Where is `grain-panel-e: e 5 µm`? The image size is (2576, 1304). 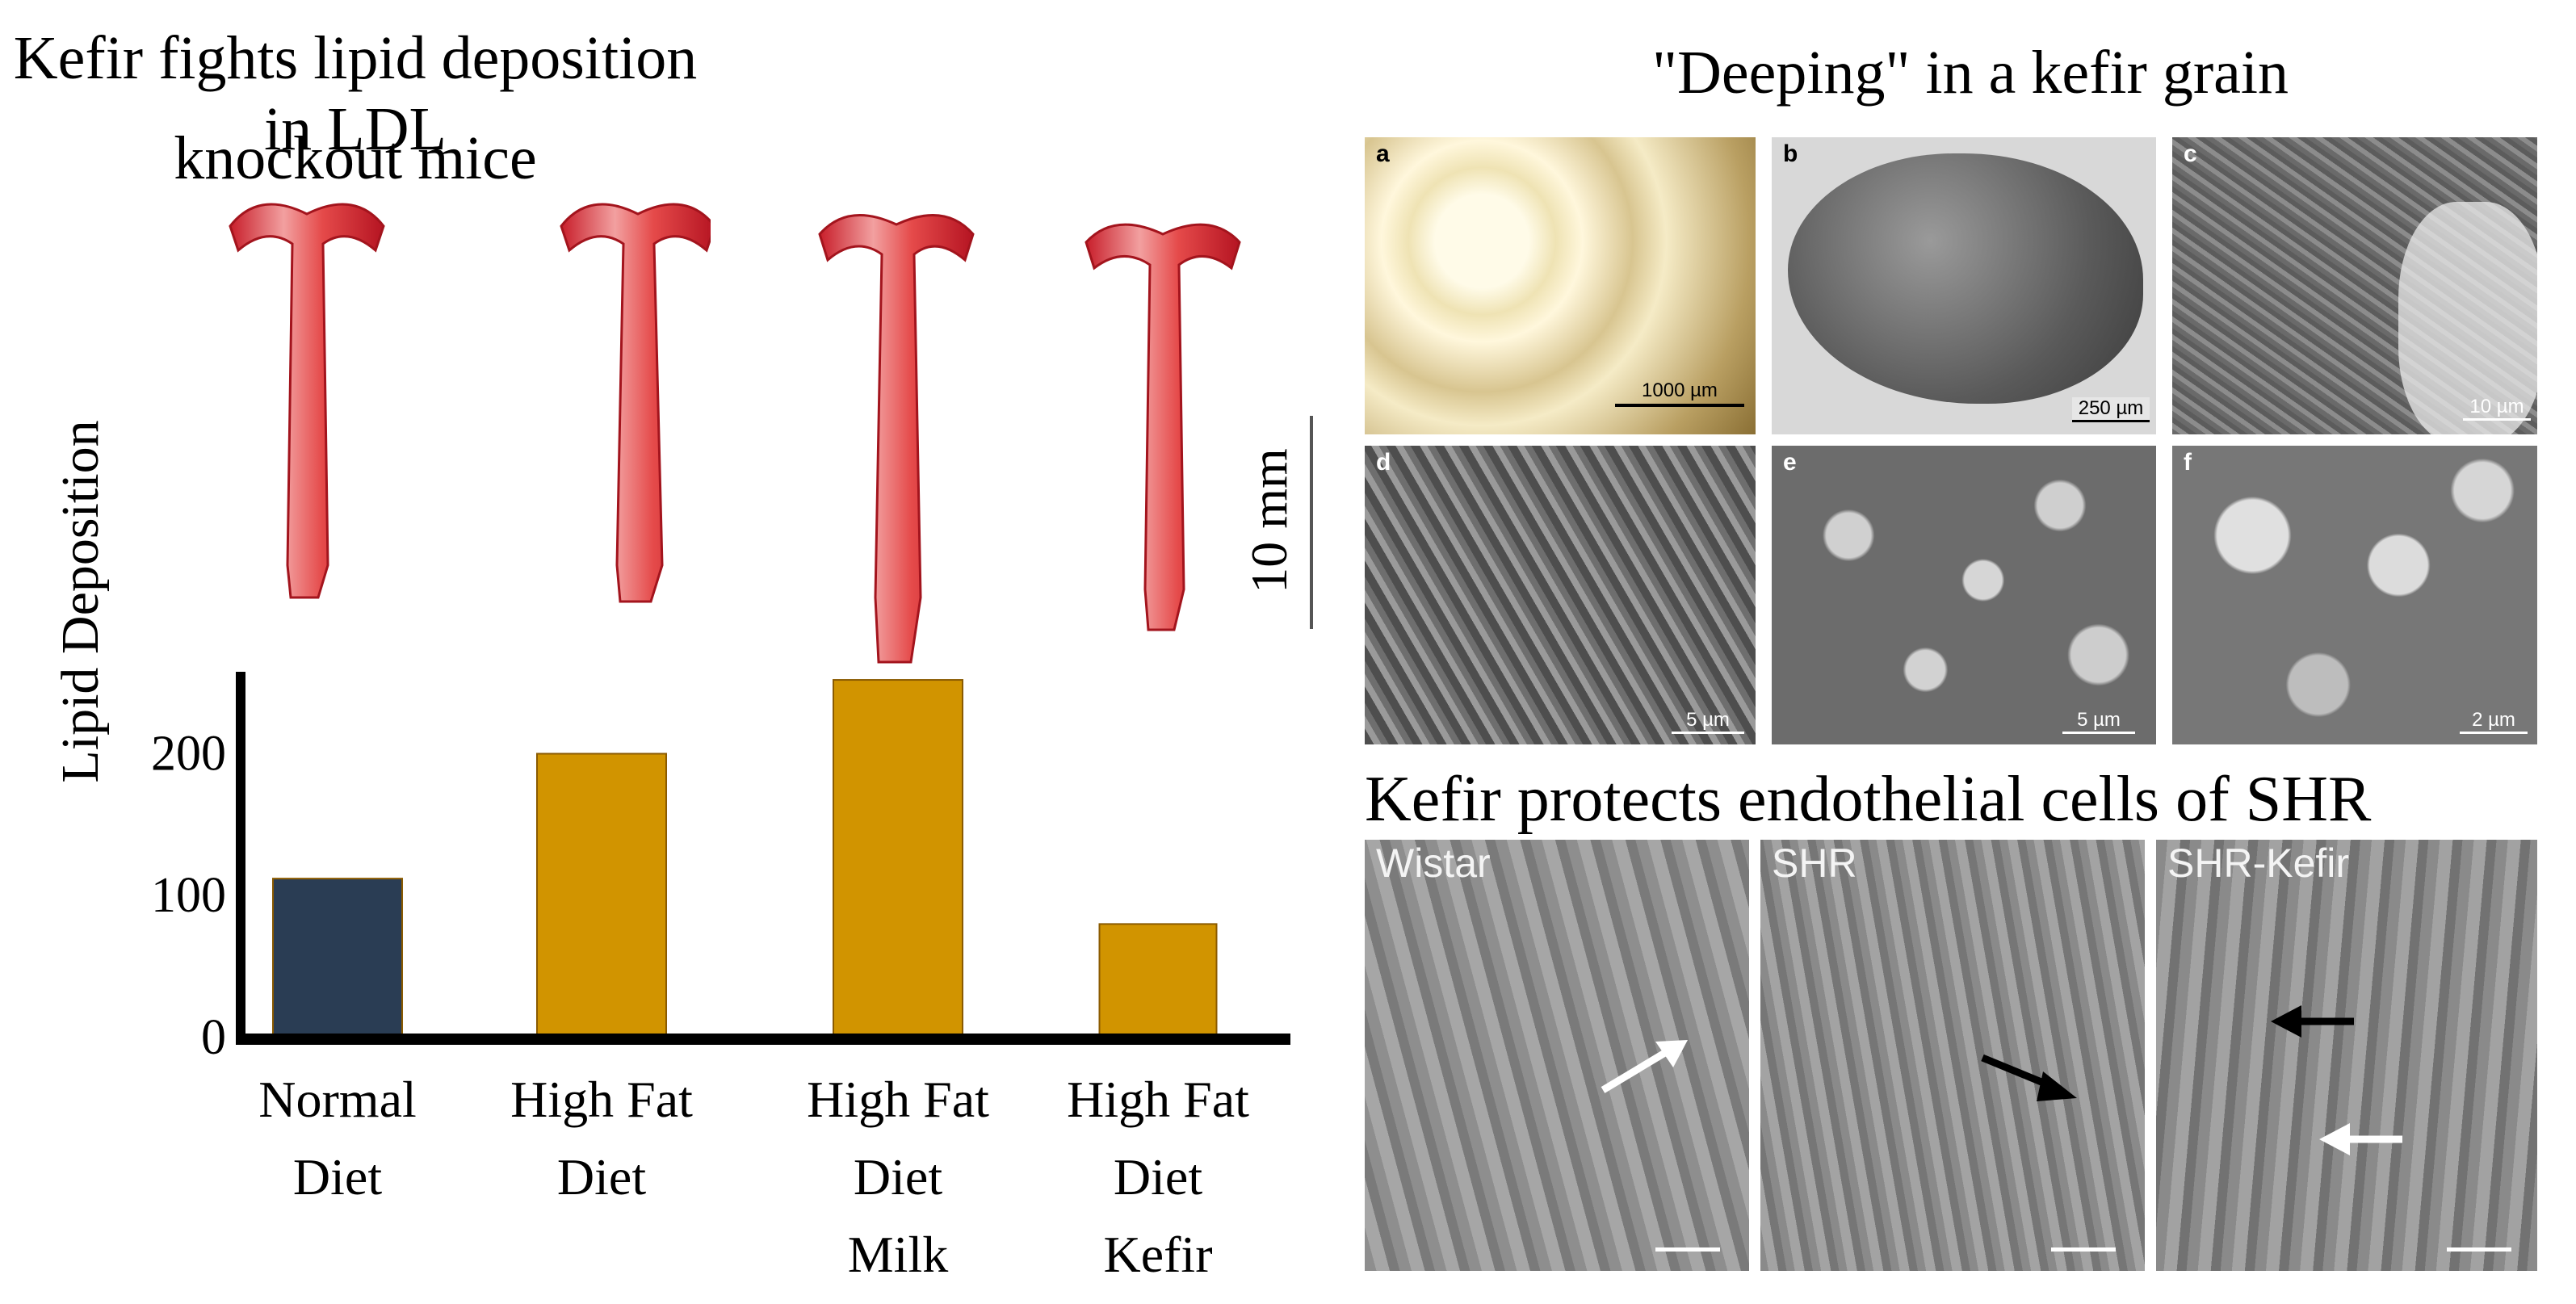
grain-panel-e: e 5 µm is located at coordinates (1964, 595).